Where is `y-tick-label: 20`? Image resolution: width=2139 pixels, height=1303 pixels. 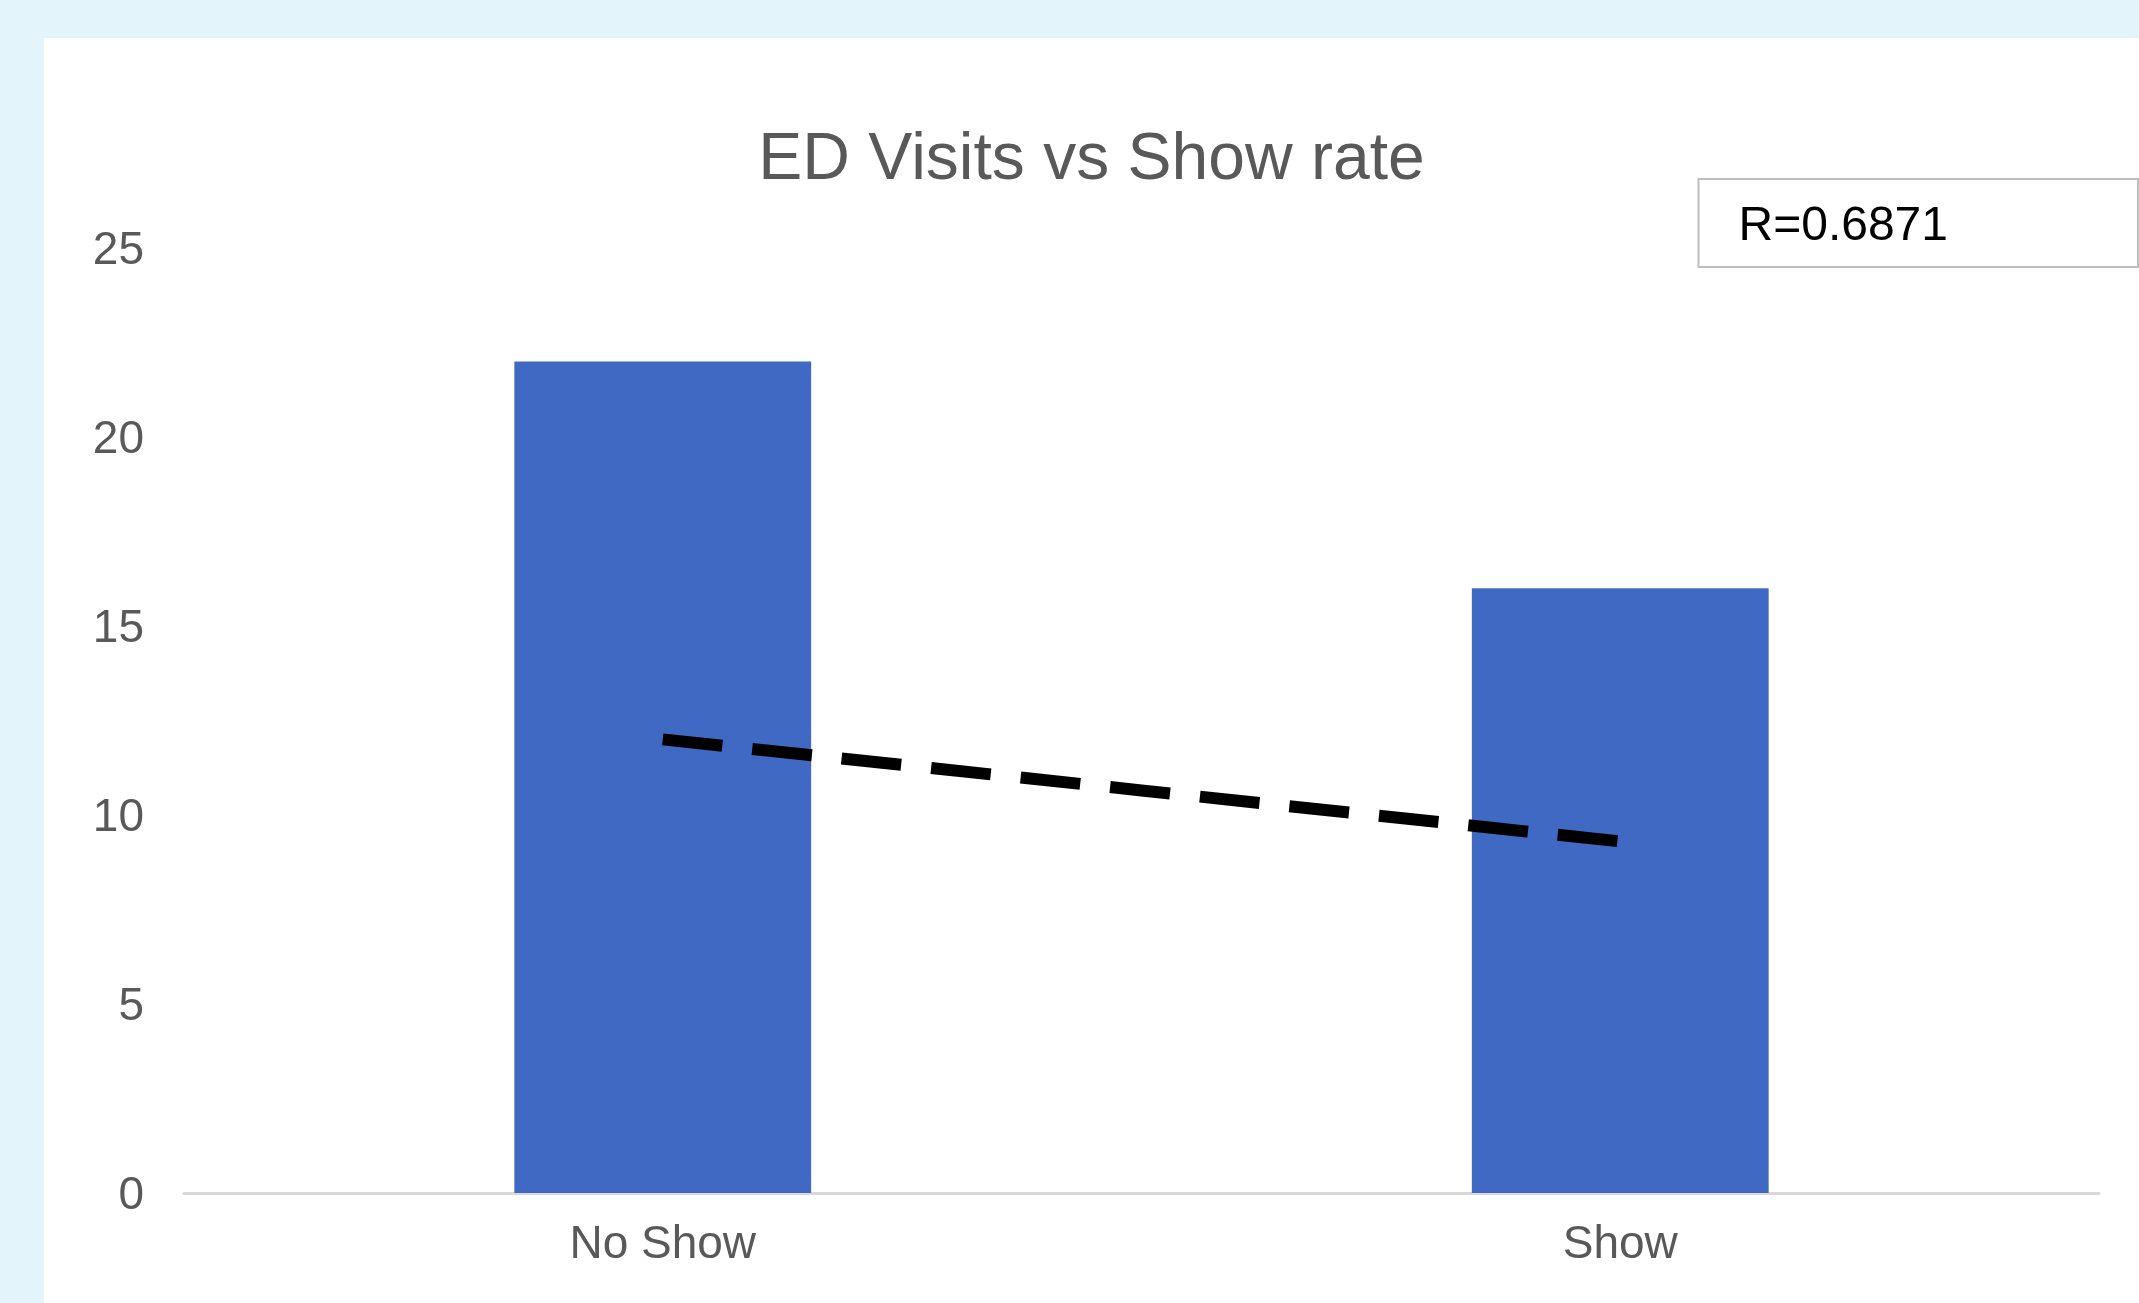
y-tick-label: 20 is located at coordinates (118, 437).